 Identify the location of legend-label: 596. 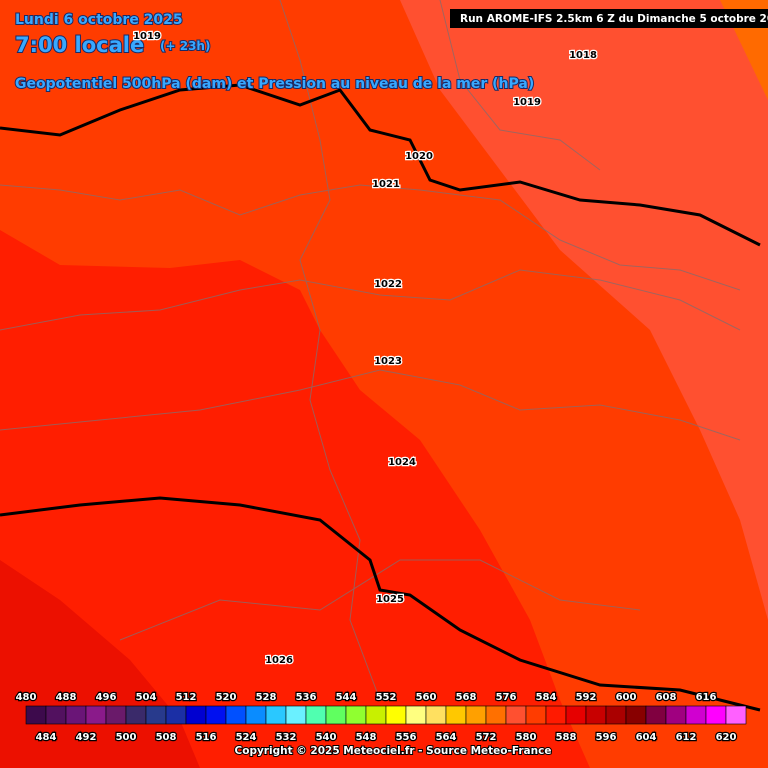
(606, 737).